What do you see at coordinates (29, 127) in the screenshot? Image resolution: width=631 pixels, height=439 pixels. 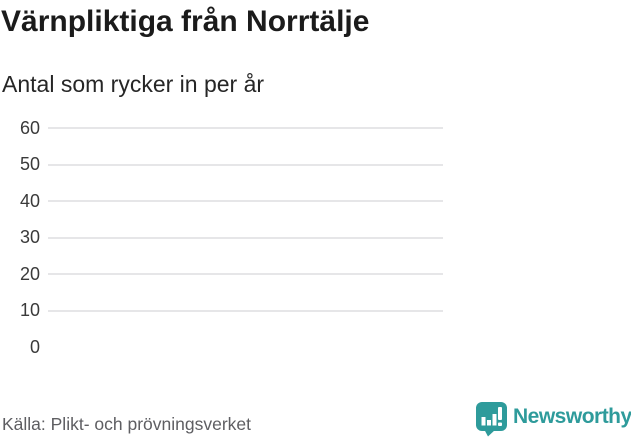 I see `y-axis-tick-label: 60` at bounding box center [29, 127].